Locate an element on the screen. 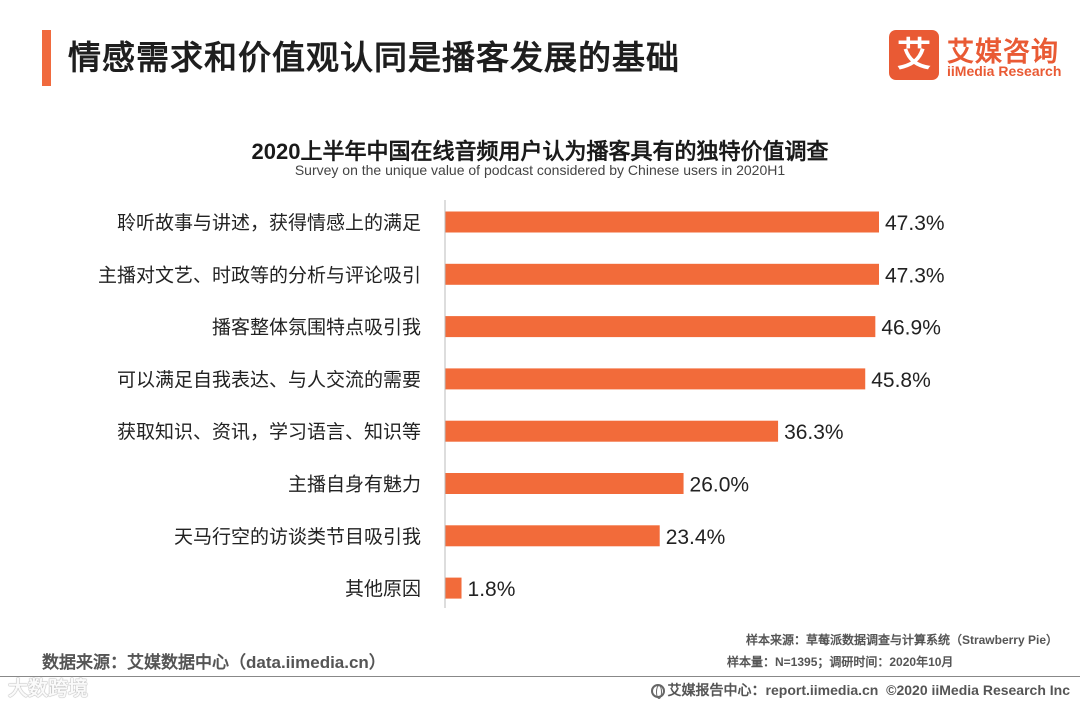  brand-name-en: iiMedia Research is located at coordinates (1004, 71).